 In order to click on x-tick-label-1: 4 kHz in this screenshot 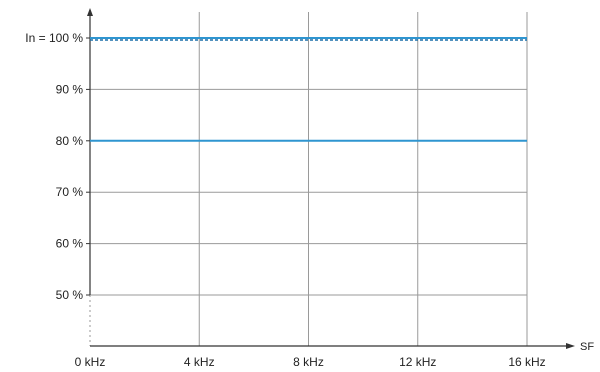, I will do `click(199, 362)`.